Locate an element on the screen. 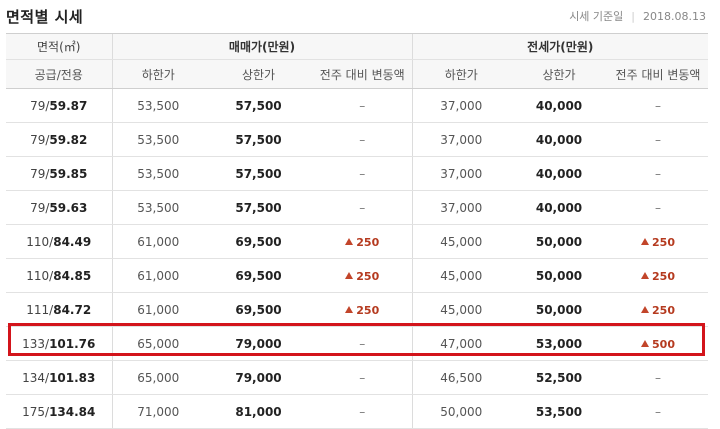  table-row: 79/59.87 53,500 57,500–37,000 40,000– is located at coordinates (357, 105).